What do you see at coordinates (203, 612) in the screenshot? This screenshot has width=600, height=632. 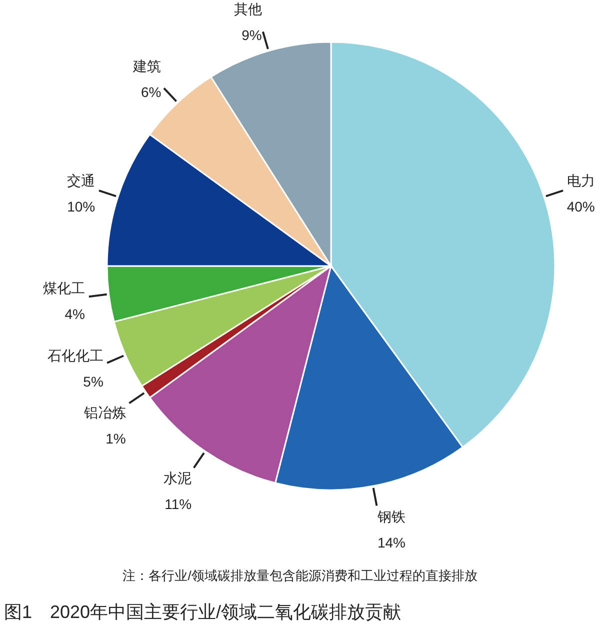 I see `text: 图1 2020年中国主要行业/领域二氧化碳排放贡献` at bounding box center [203, 612].